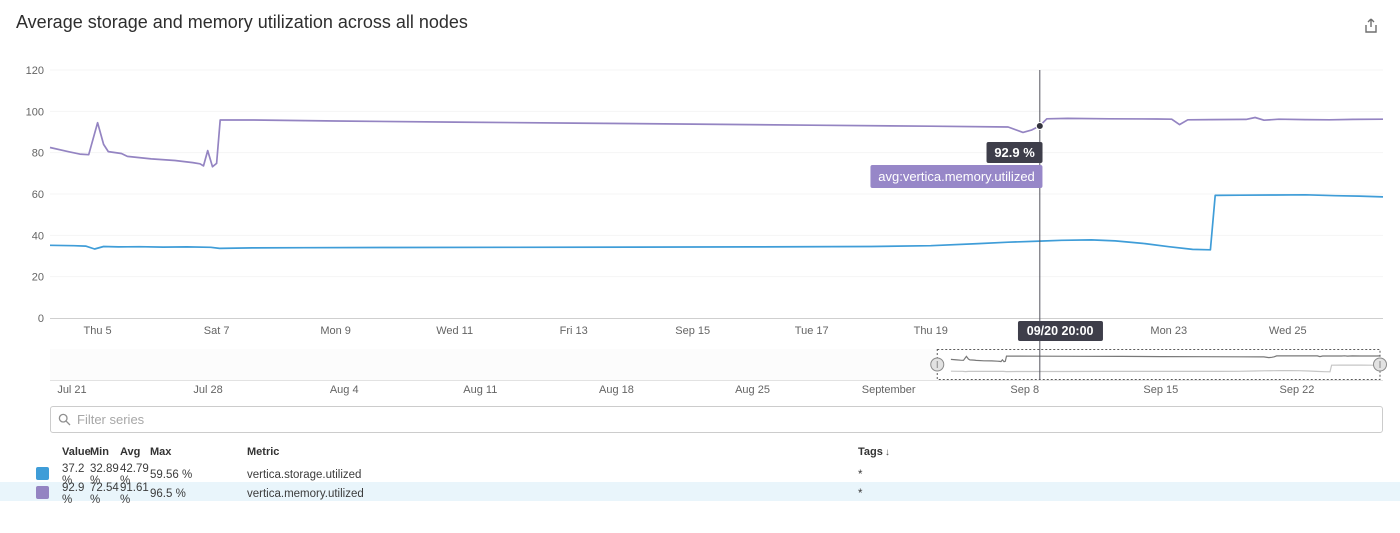 The height and width of the screenshot is (533, 1400). Describe the element at coordinates (335, 331) in the screenshot. I see `x-axis-tick-label: Mon 9` at that location.